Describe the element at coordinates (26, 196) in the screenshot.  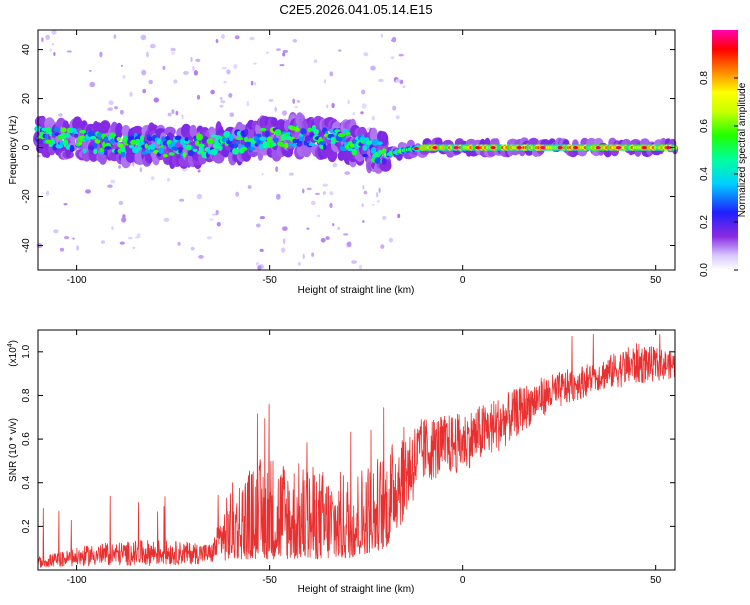
I see `heatmap-y-tick-label: -20` at that location.